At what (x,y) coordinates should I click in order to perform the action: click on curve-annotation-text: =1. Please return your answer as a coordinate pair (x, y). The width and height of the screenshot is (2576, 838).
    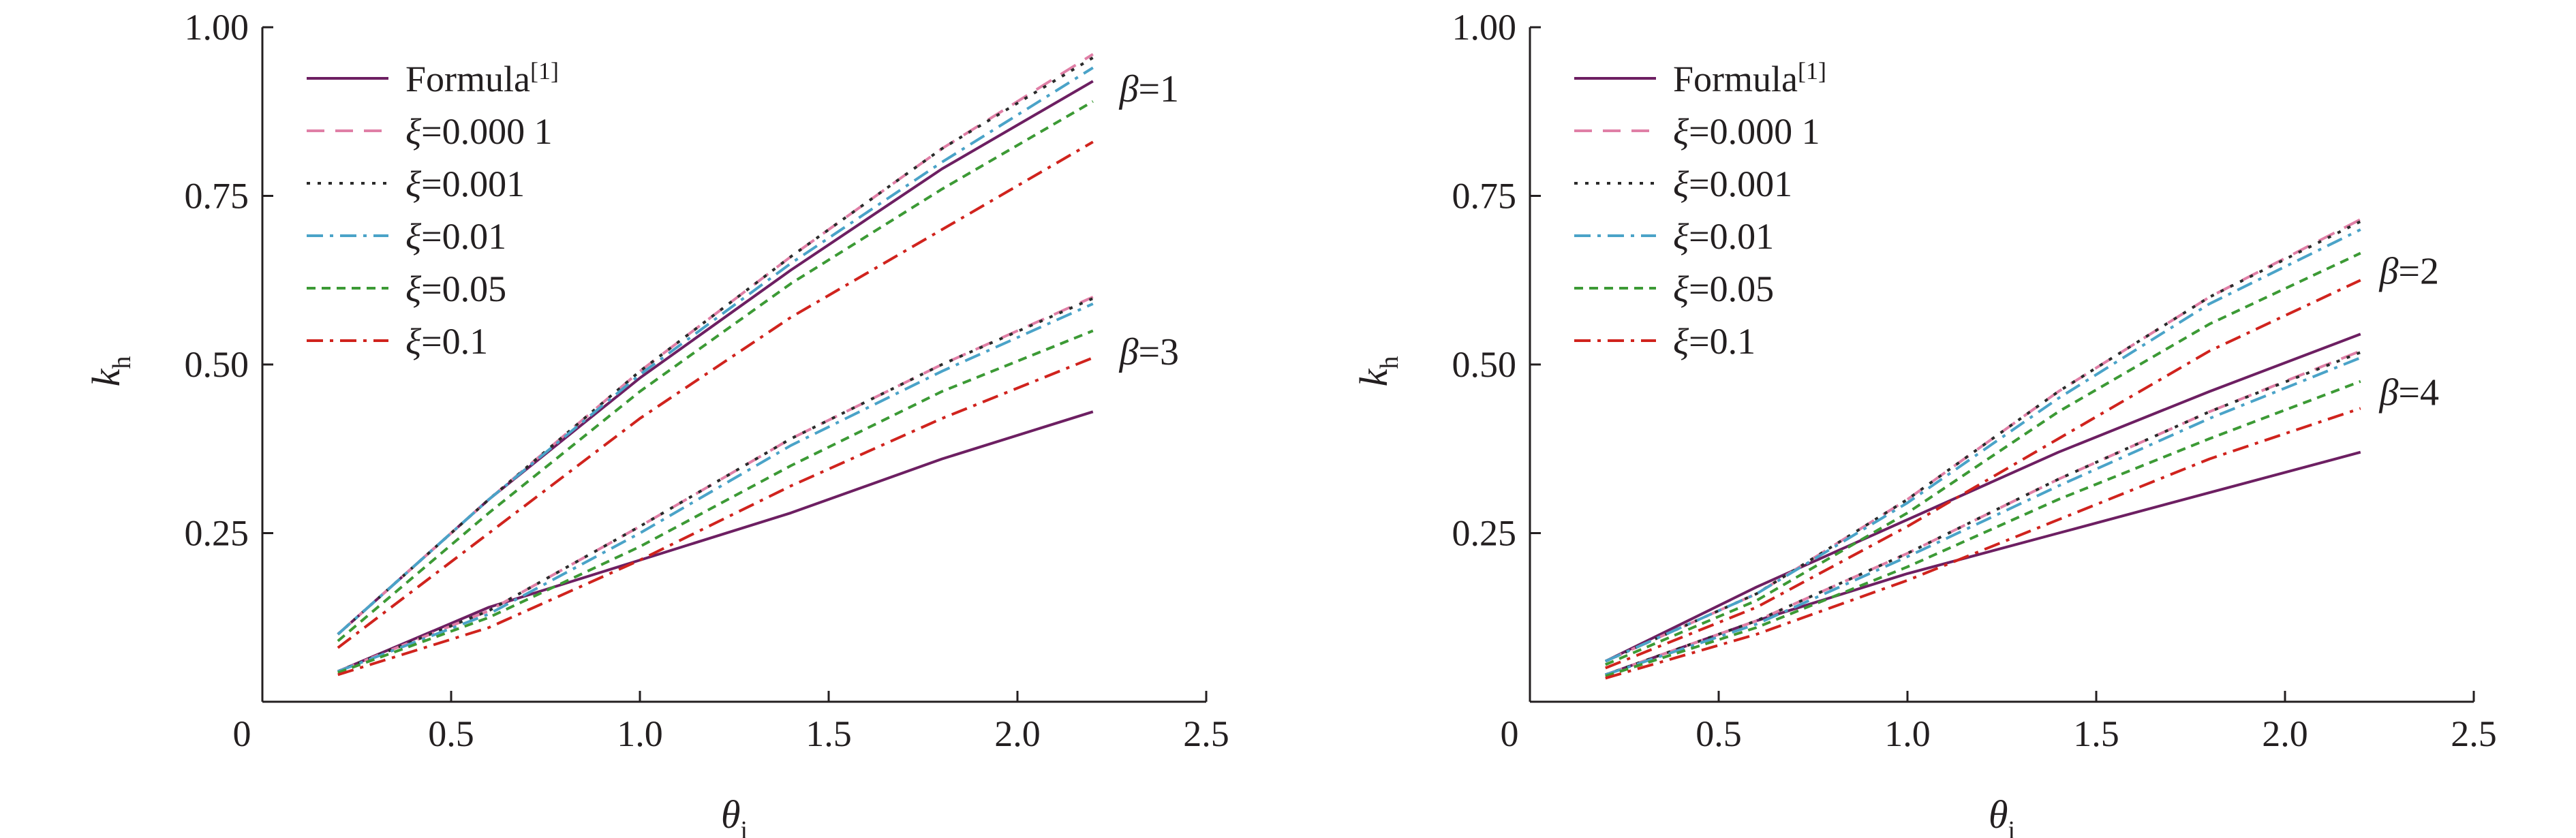
    Looking at the image, I should click on (1158, 89).